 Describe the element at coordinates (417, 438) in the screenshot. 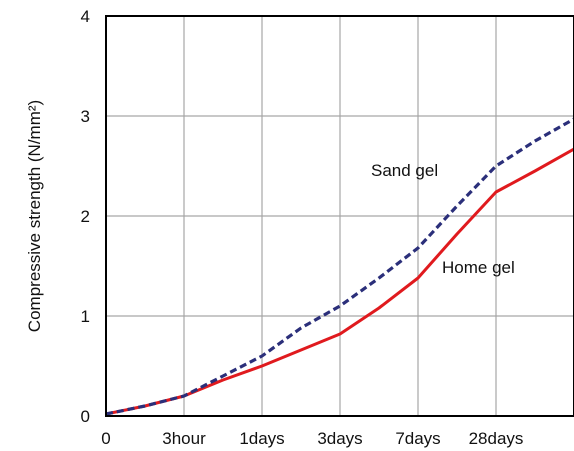

I see `x-tick-label: 7days` at that location.